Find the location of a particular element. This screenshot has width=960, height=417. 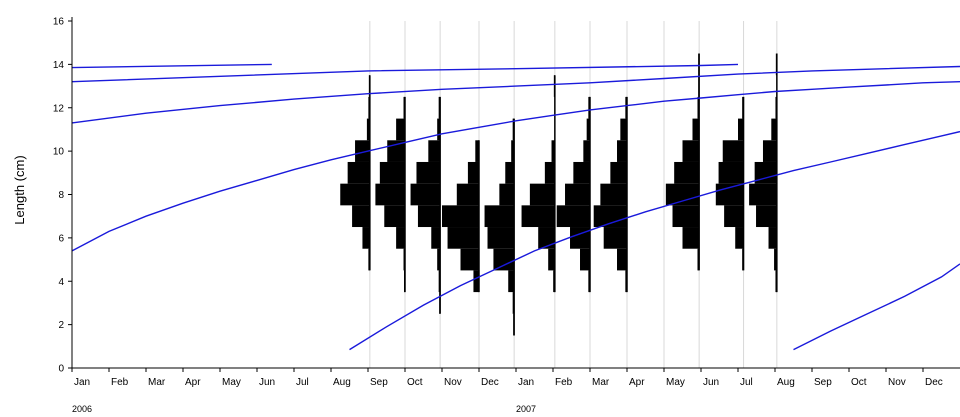

y-tick-label: 16 is located at coordinates (59, 22).